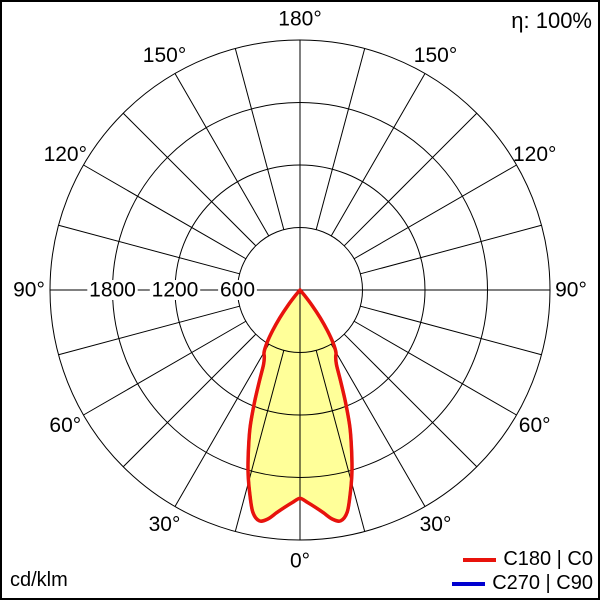 The width and height of the screenshot is (600, 600). I want to click on legend-label-c0: C180 | C0, so click(548, 559).